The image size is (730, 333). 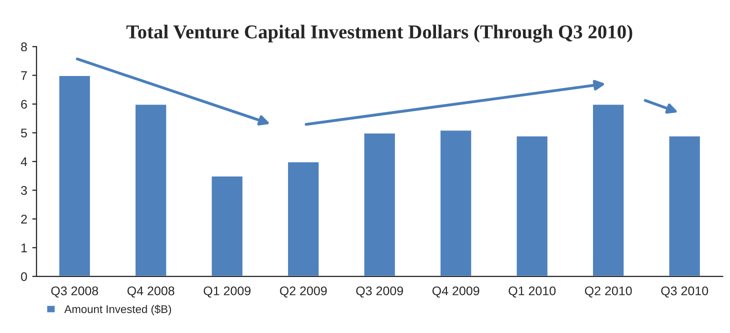 I want to click on x-tick-label: Q4 2008, so click(x=150, y=292).